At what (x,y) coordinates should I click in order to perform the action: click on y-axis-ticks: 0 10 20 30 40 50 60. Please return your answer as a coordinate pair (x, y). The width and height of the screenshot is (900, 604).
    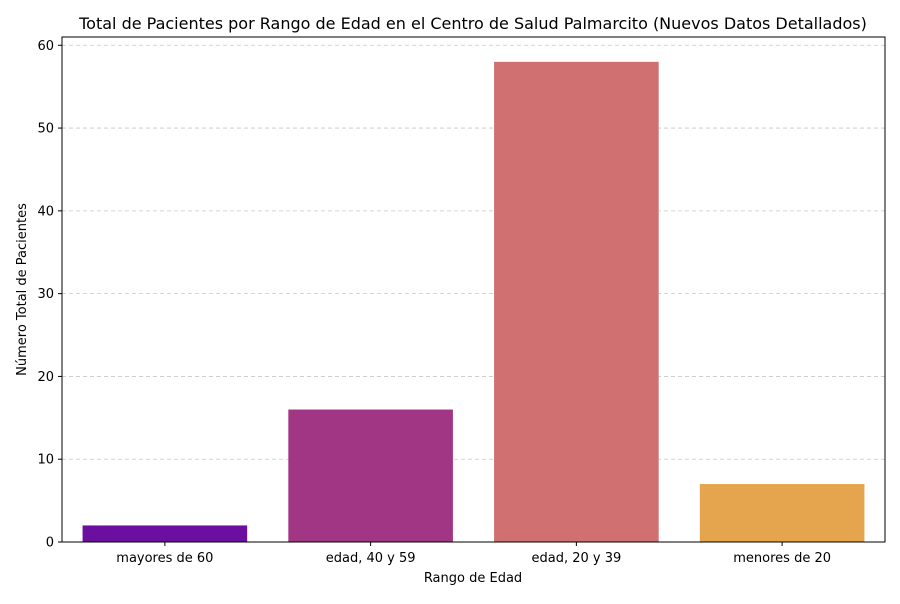
    Looking at the image, I should click on (49, 295).